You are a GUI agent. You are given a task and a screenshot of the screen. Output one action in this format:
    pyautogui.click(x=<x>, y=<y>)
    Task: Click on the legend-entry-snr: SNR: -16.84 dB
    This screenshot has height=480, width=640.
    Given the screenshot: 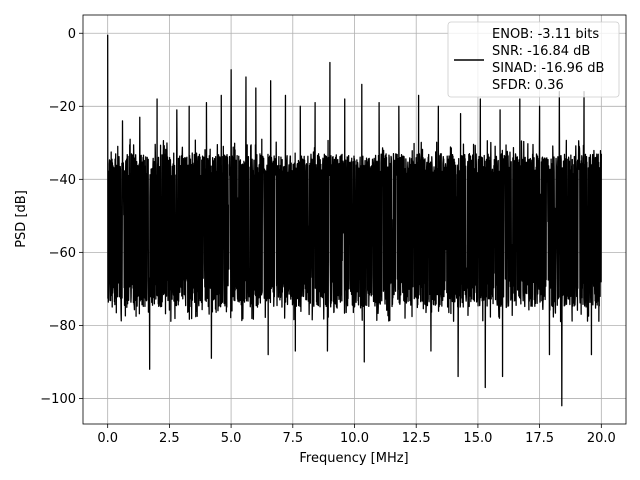 What is the action you would take?
    pyautogui.click(x=541, y=51)
    